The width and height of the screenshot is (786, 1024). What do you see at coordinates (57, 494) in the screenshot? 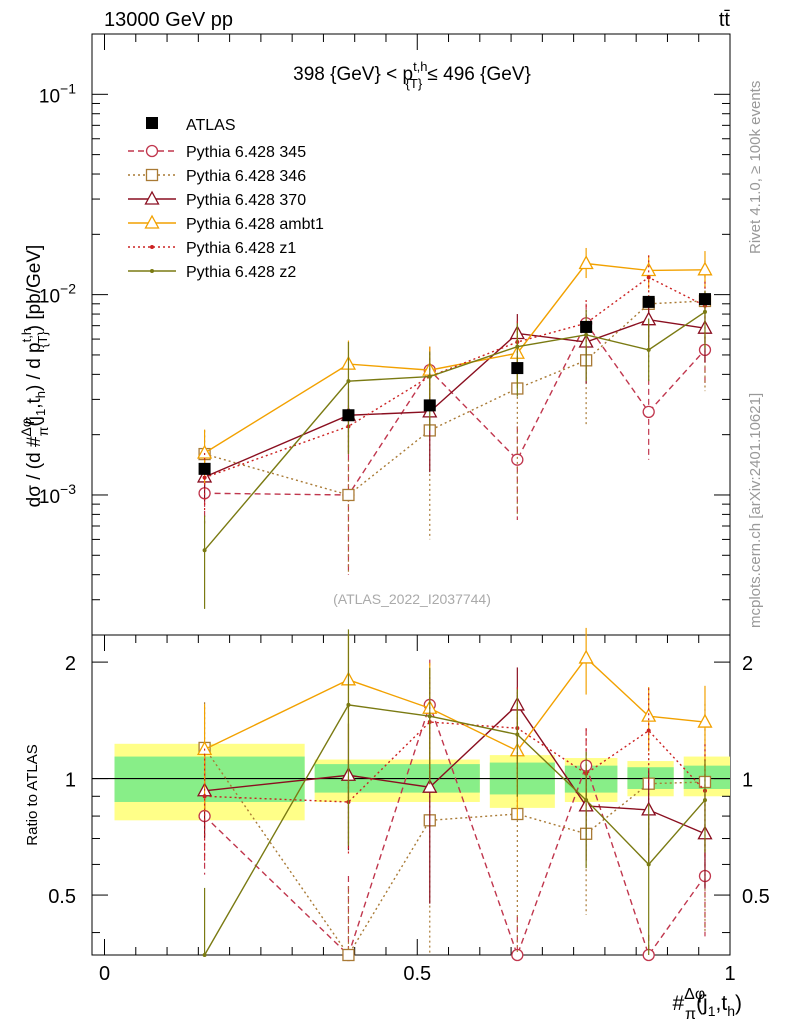
I see `y-tick-label: 10⁻³` at bounding box center [57, 494].